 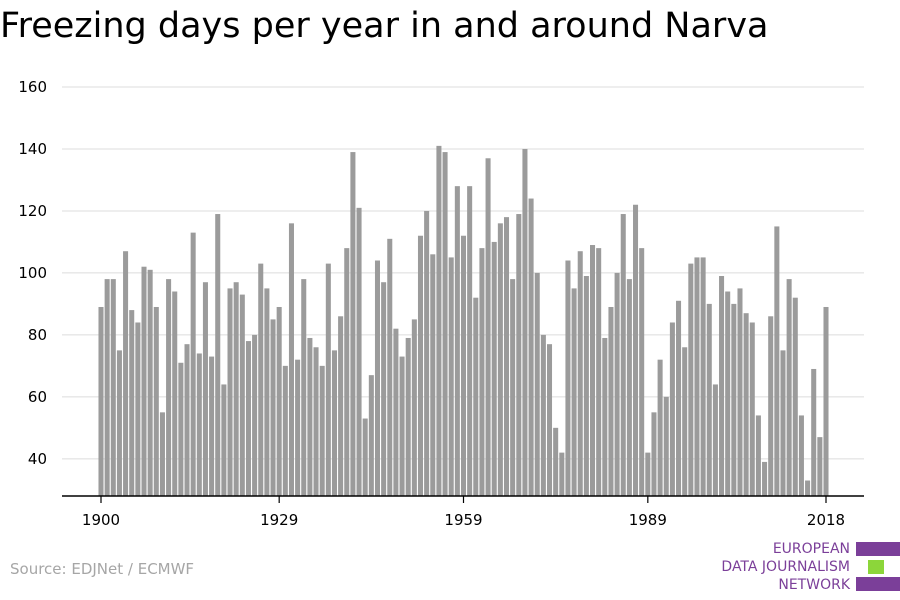 What do you see at coordinates (414, 407) in the screenshot?
I see `bar-1951` at bounding box center [414, 407].